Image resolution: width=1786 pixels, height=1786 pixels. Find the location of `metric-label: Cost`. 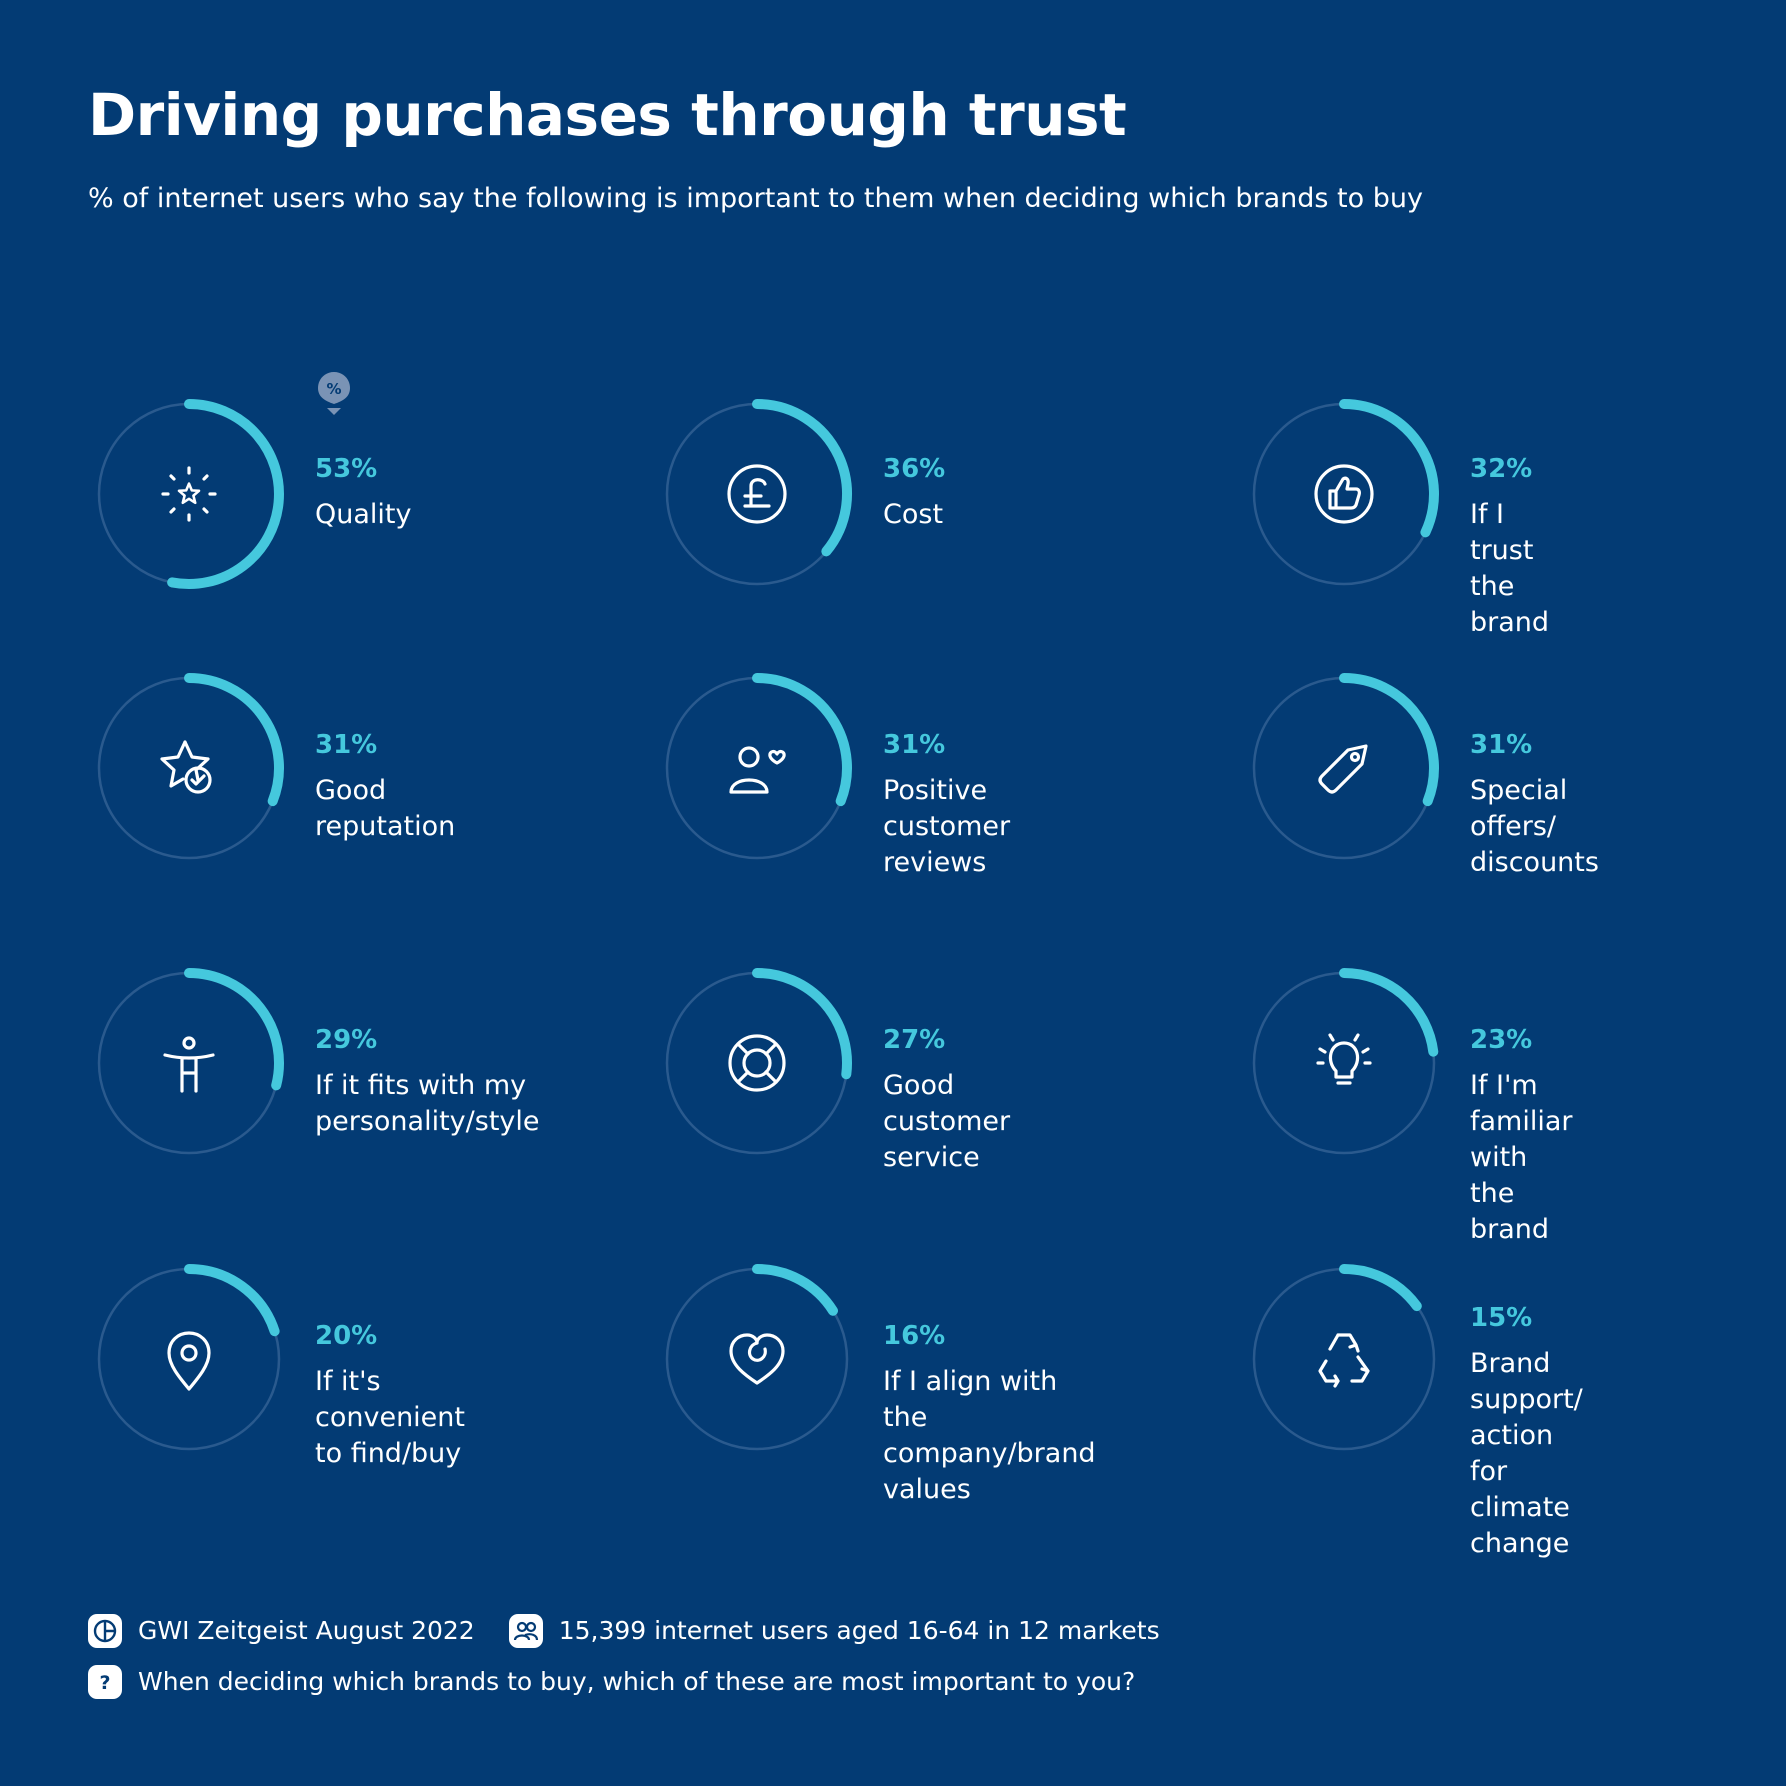

metric-label: Cost is located at coordinates (913, 514).